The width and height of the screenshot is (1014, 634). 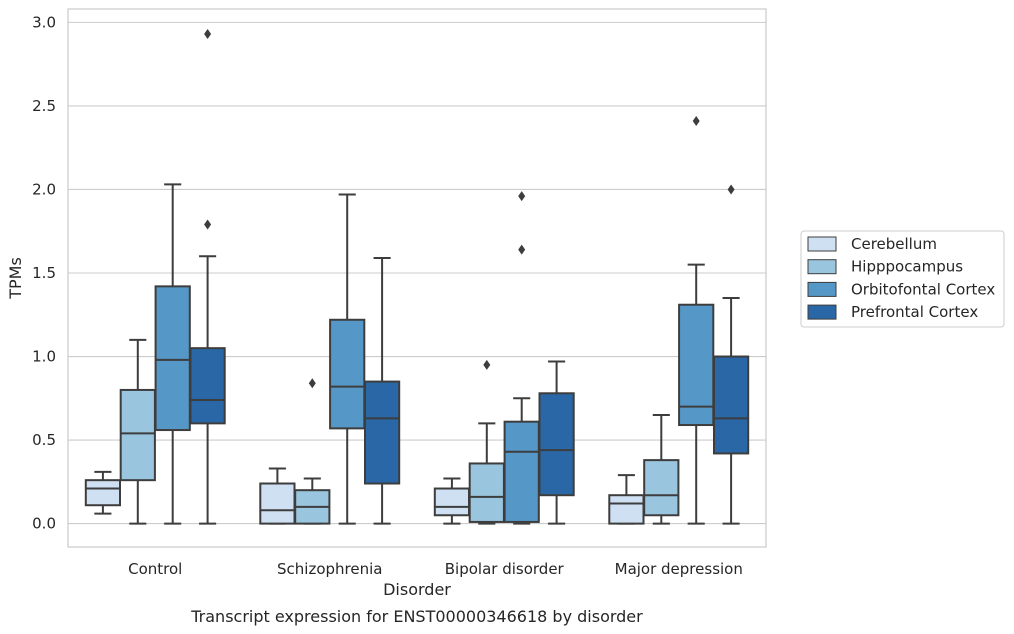 I want to click on y-tick-label-1: 0.5, so click(x=44, y=440).